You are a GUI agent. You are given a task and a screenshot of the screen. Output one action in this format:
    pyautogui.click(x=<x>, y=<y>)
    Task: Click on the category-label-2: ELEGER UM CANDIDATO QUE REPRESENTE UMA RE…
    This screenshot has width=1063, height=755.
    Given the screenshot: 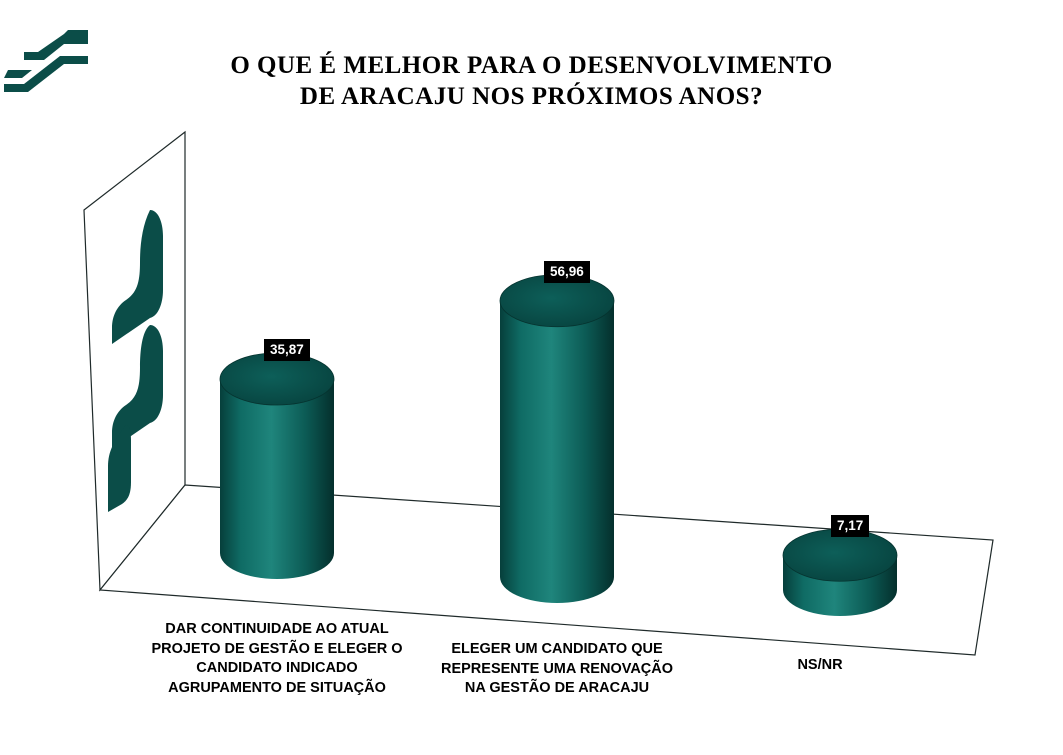 What is the action you would take?
    pyautogui.click(x=557, y=669)
    